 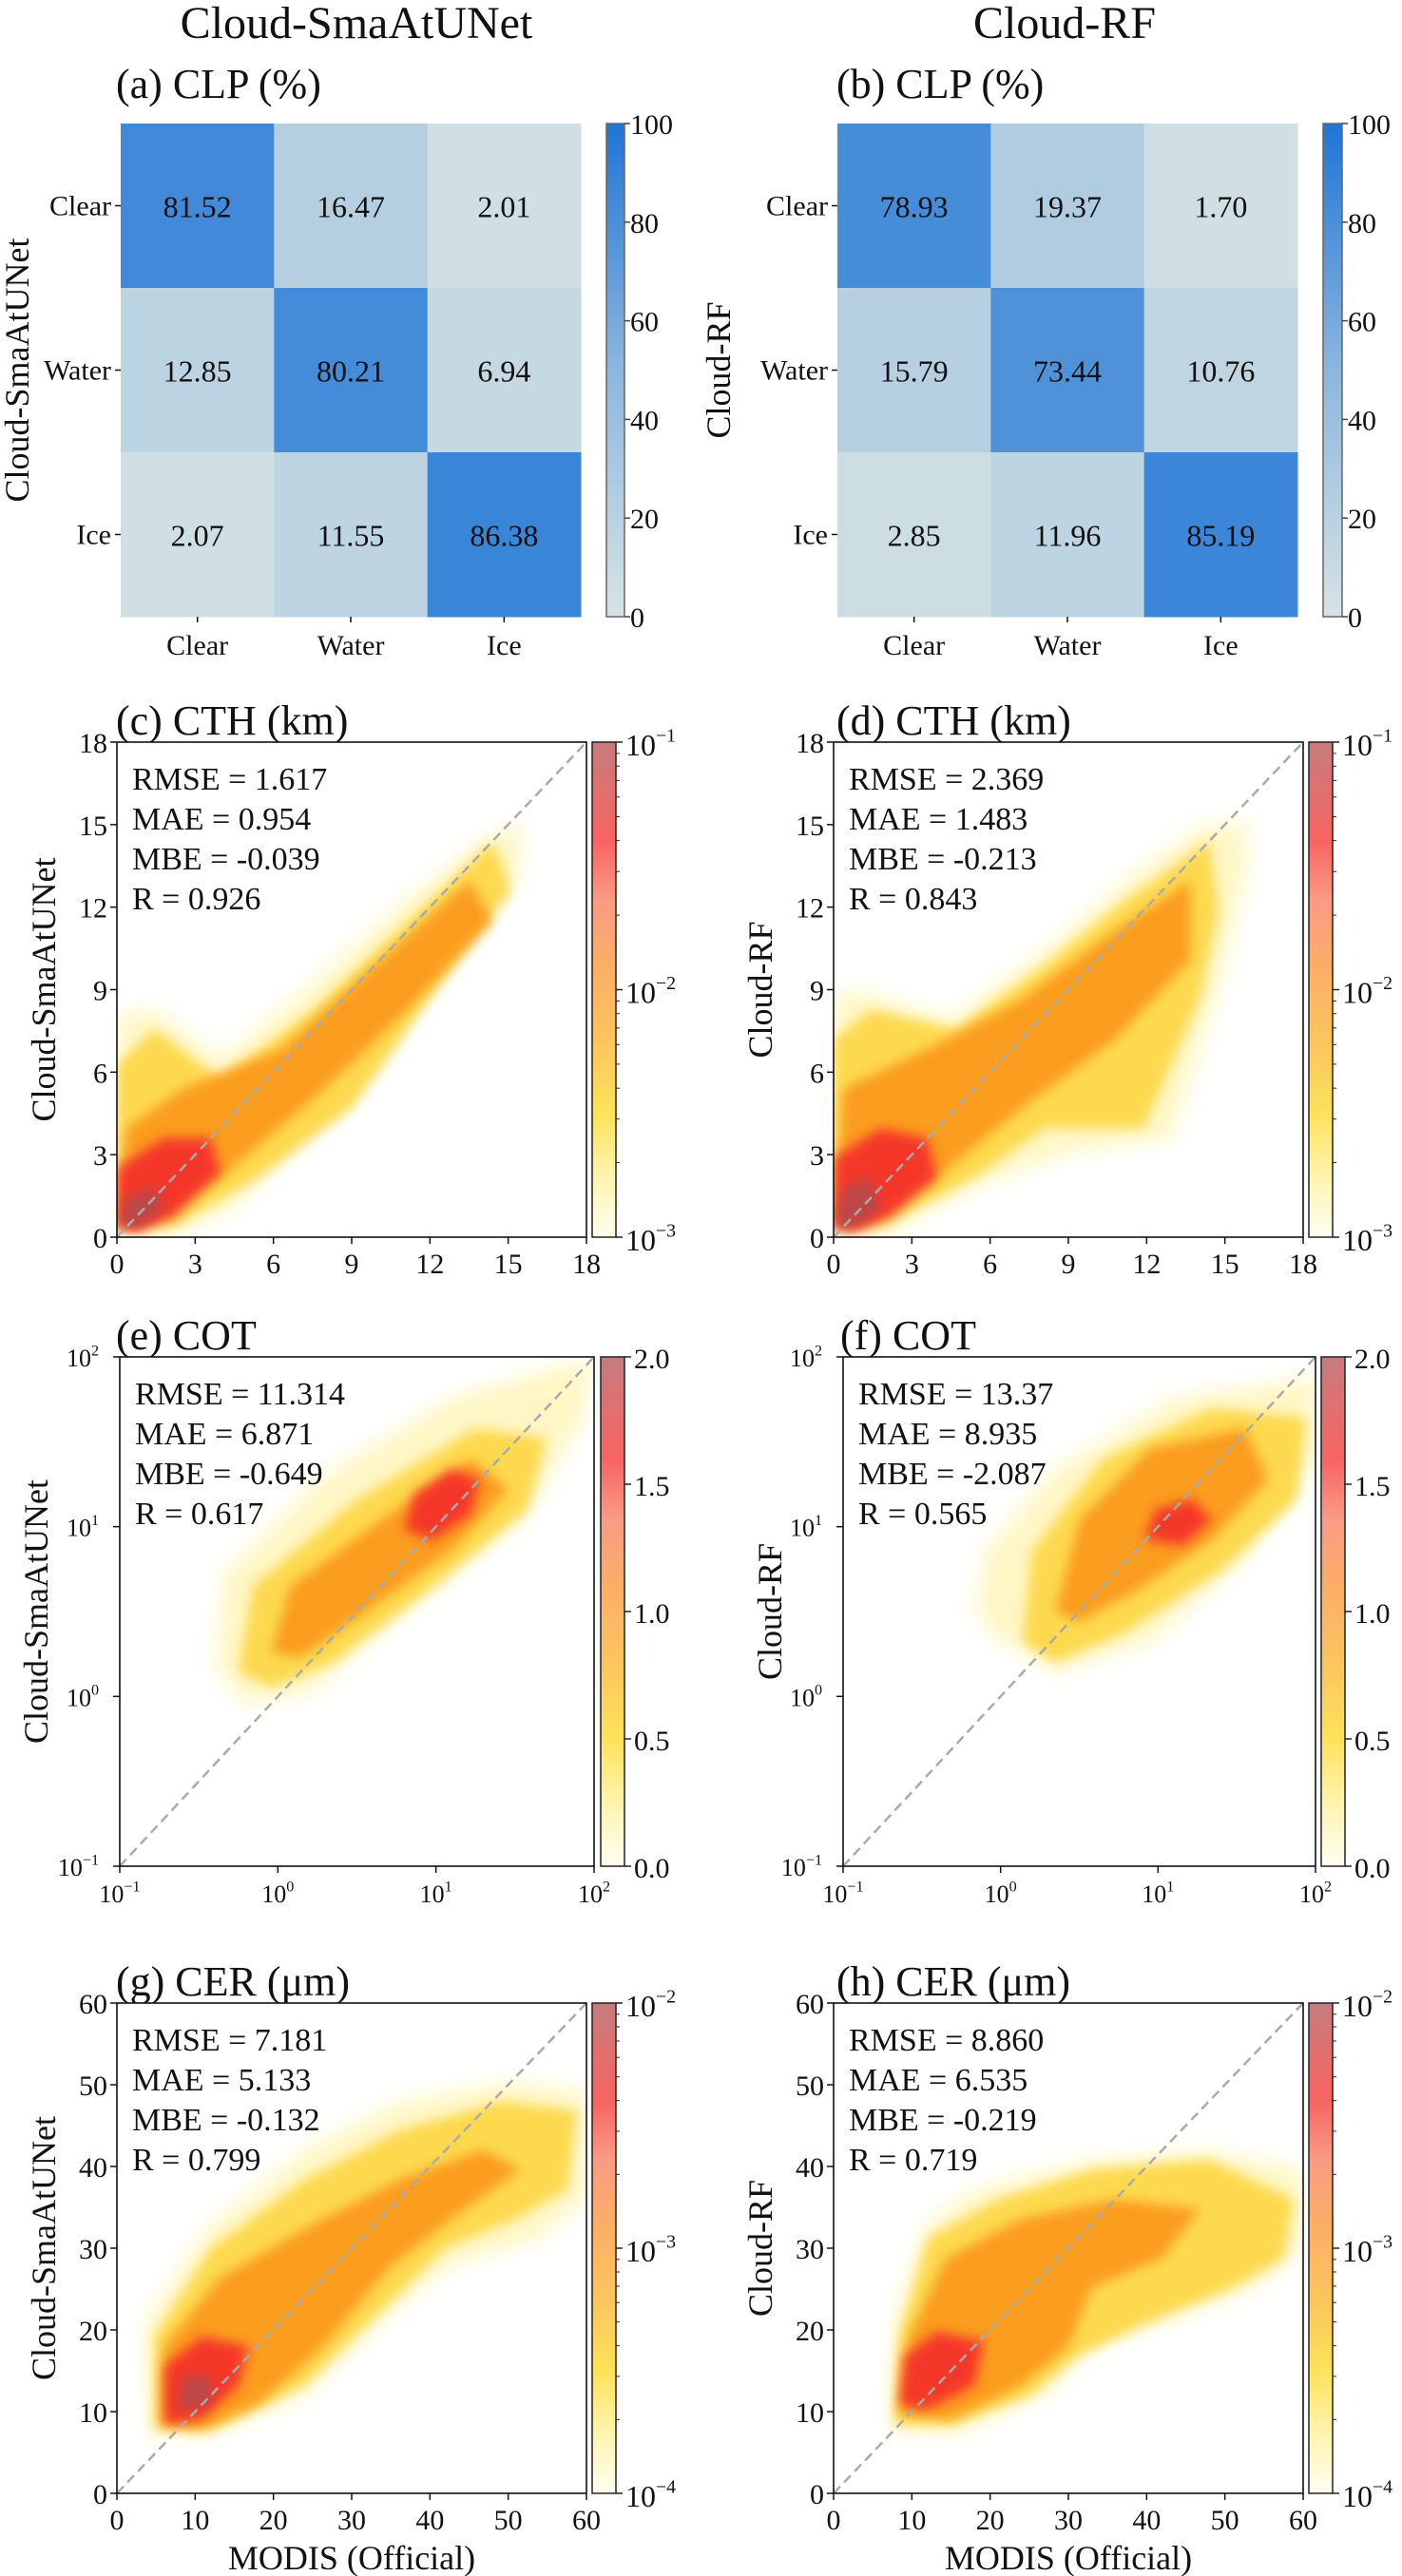 I want to click on panel-title: (a) CLP (%), so click(x=219, y=84).